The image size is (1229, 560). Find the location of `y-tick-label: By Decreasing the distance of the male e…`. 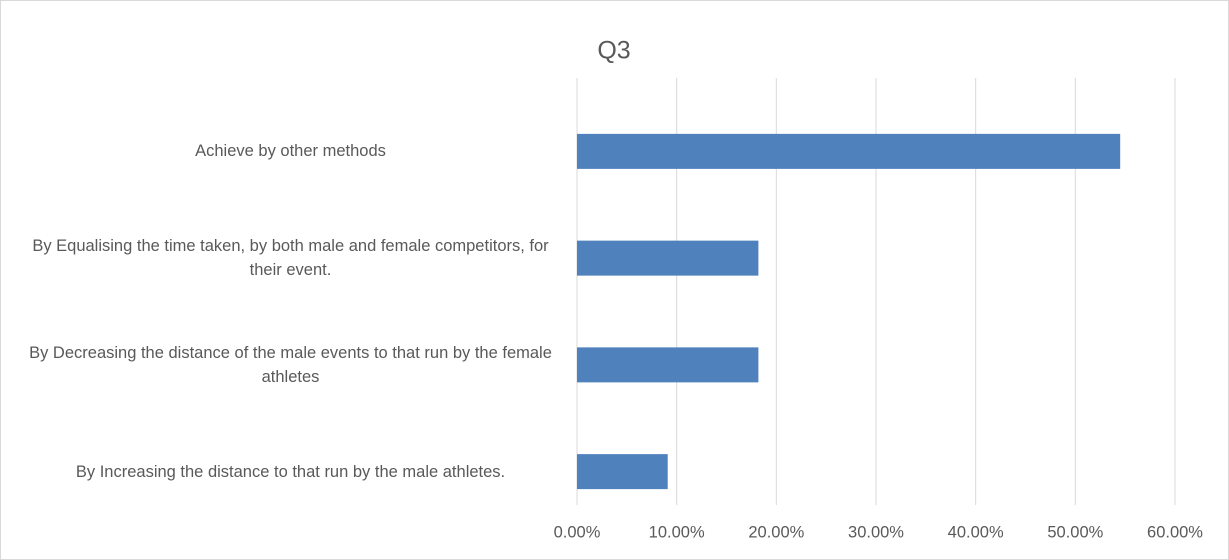

y-tick-label: By Decreasing the distance of the male e… is located at coordinates (290, 364).